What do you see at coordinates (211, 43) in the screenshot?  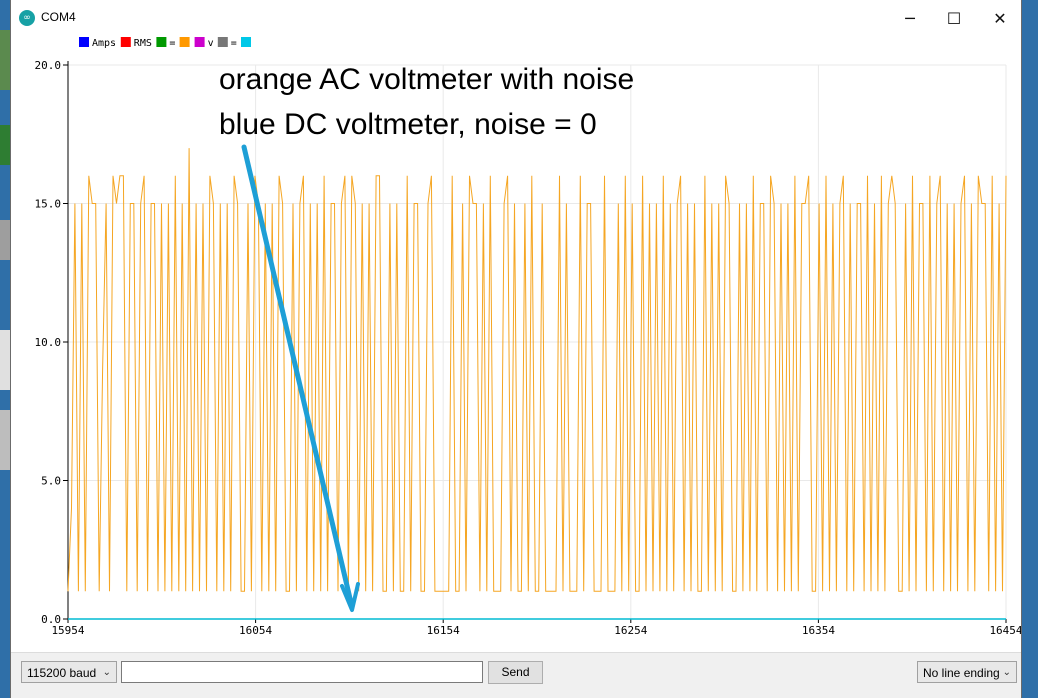 I see `legend-label: v` at bounding box center [211, 43].